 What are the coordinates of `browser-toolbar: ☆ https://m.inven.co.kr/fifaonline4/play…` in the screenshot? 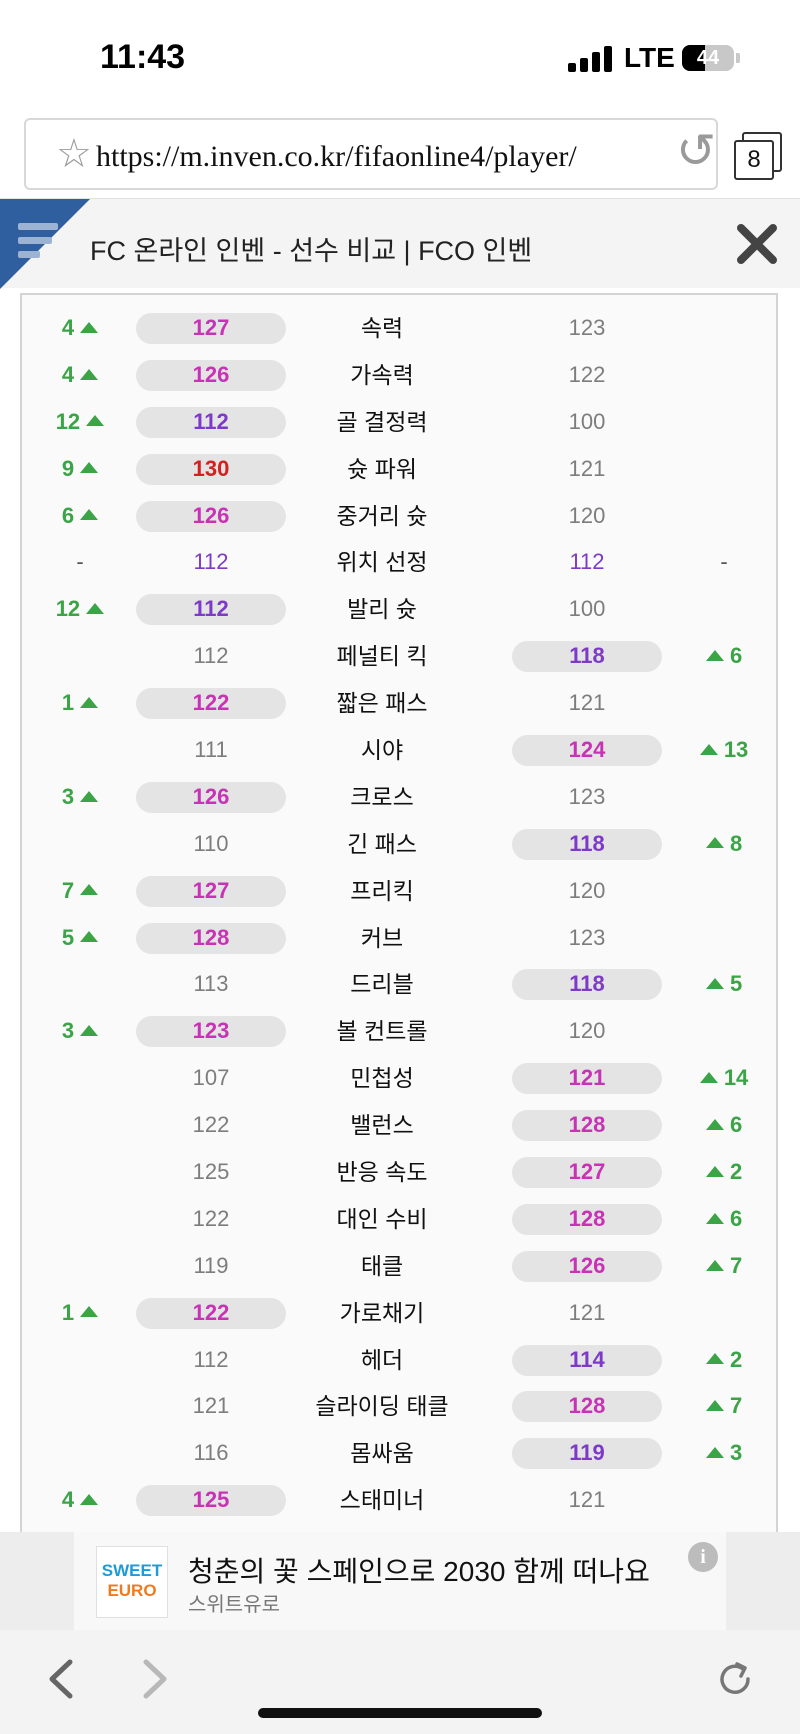 It's located at (400, 154).